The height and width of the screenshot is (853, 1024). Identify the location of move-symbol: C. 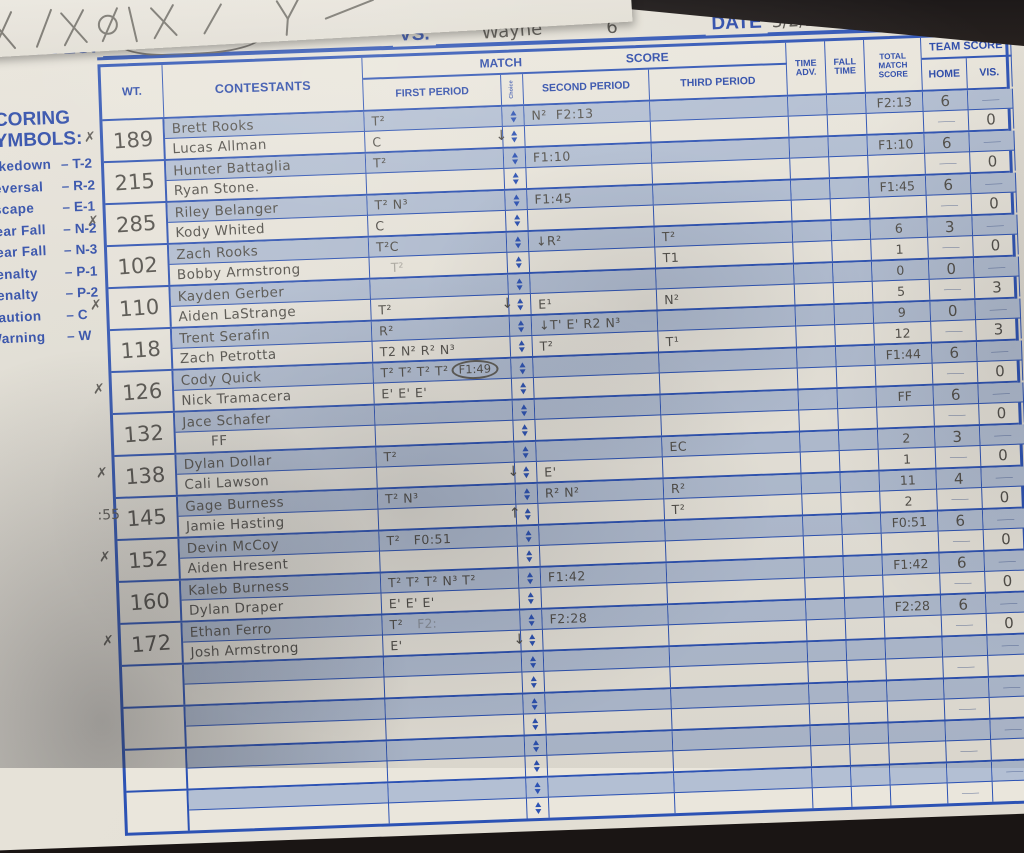
(83, 313).